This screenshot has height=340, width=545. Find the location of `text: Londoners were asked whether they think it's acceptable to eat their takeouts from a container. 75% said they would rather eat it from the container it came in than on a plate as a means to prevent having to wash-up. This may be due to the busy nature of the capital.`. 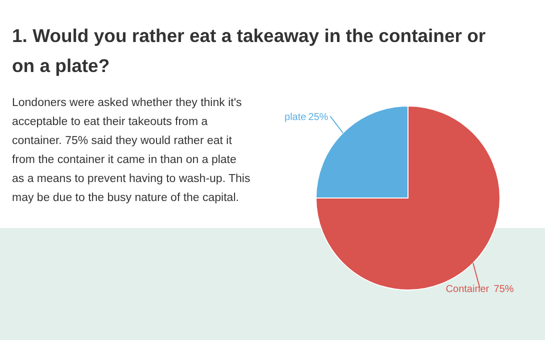

text: Londoners were asked whether they think it's acceptable to eat their takeouts from a container. 75% said they would rather eat it from the container it came in than on a plate as a means to prevent having to wash-up. This may be due to the busy nature of the capital. is located at coordinates (131, 150).